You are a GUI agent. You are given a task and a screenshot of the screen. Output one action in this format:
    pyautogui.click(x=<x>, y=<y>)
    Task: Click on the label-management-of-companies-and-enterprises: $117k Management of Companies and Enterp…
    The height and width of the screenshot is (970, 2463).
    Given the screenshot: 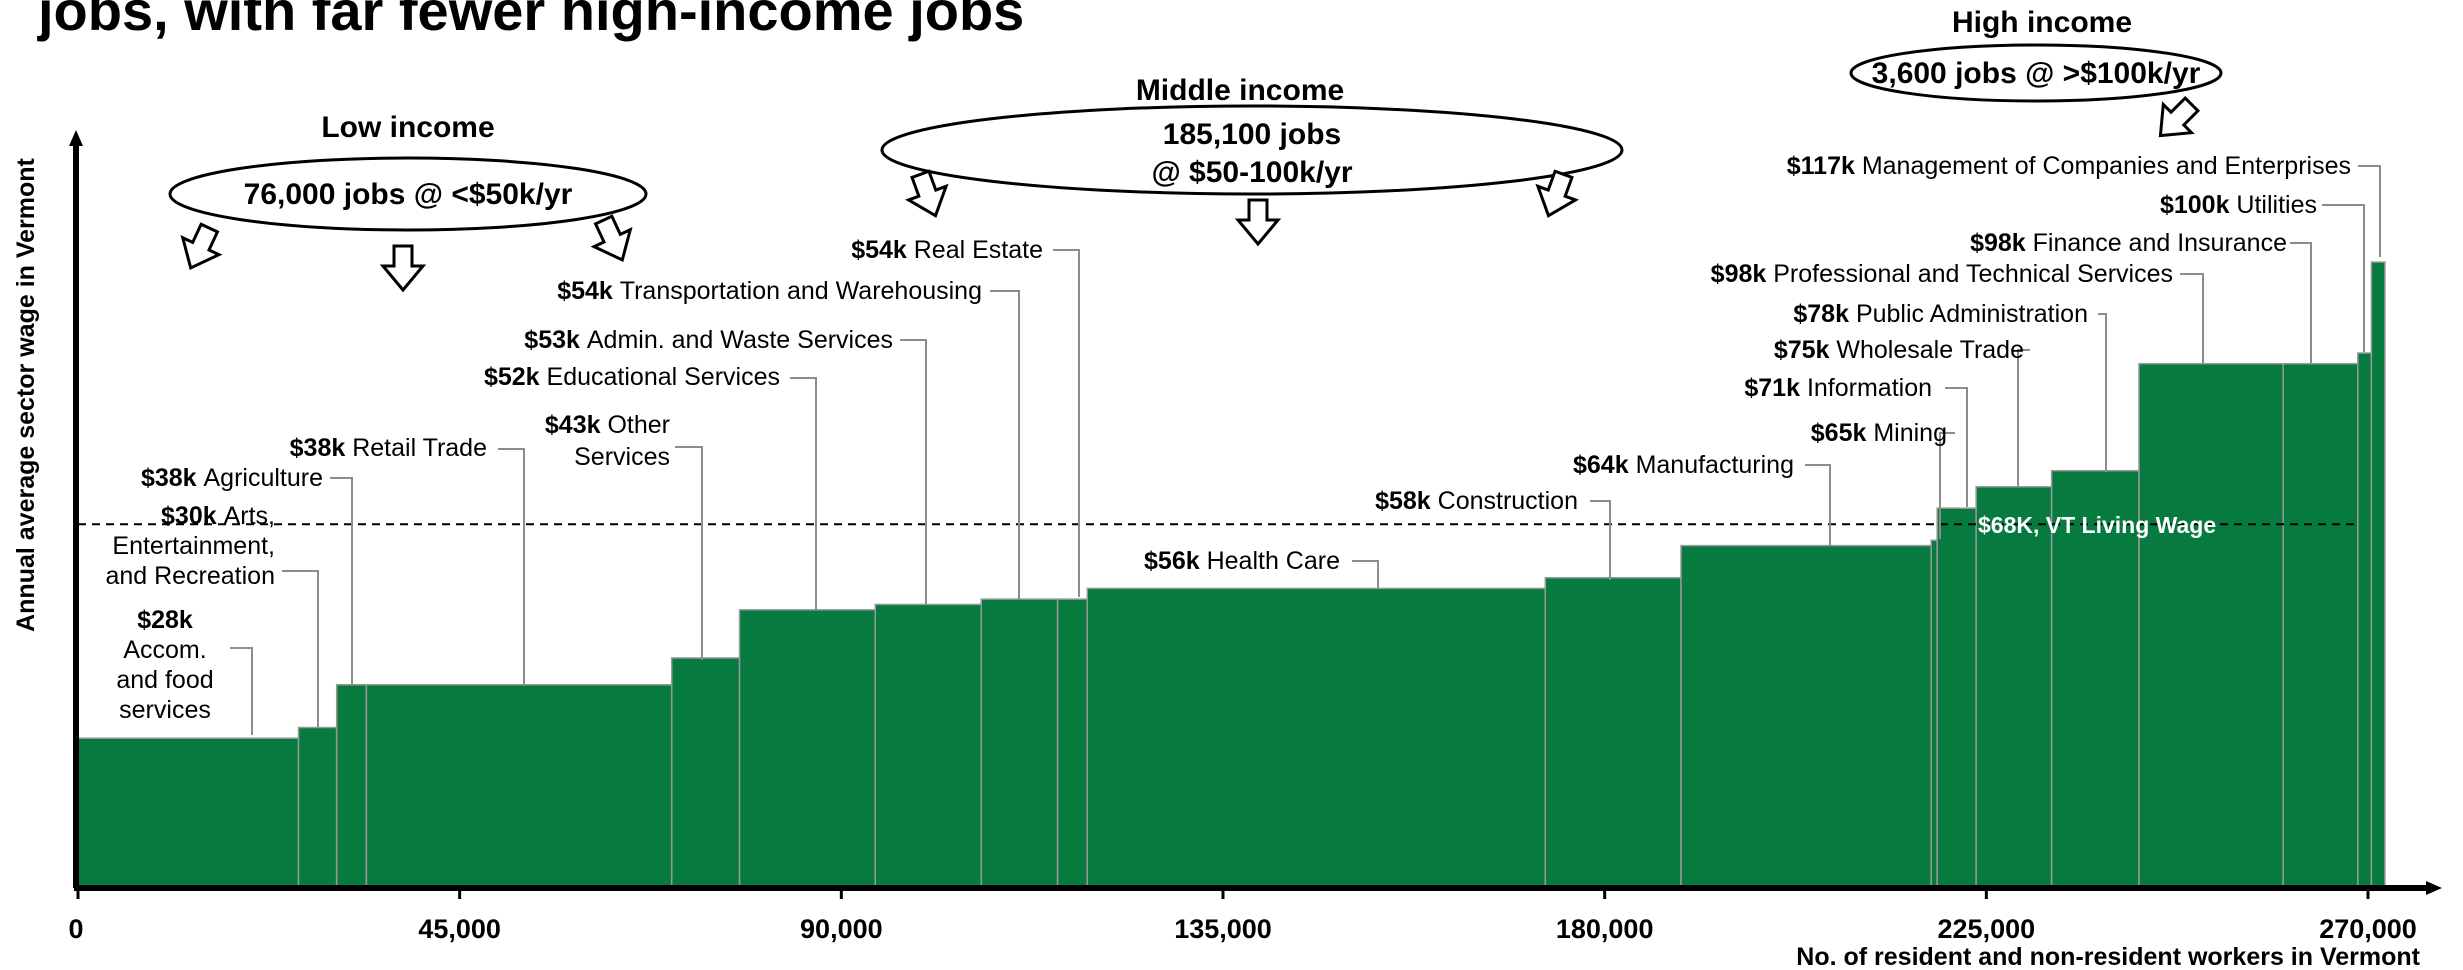 What is the action you would take?
    pyautogui.click(x=2069, y=166)
    